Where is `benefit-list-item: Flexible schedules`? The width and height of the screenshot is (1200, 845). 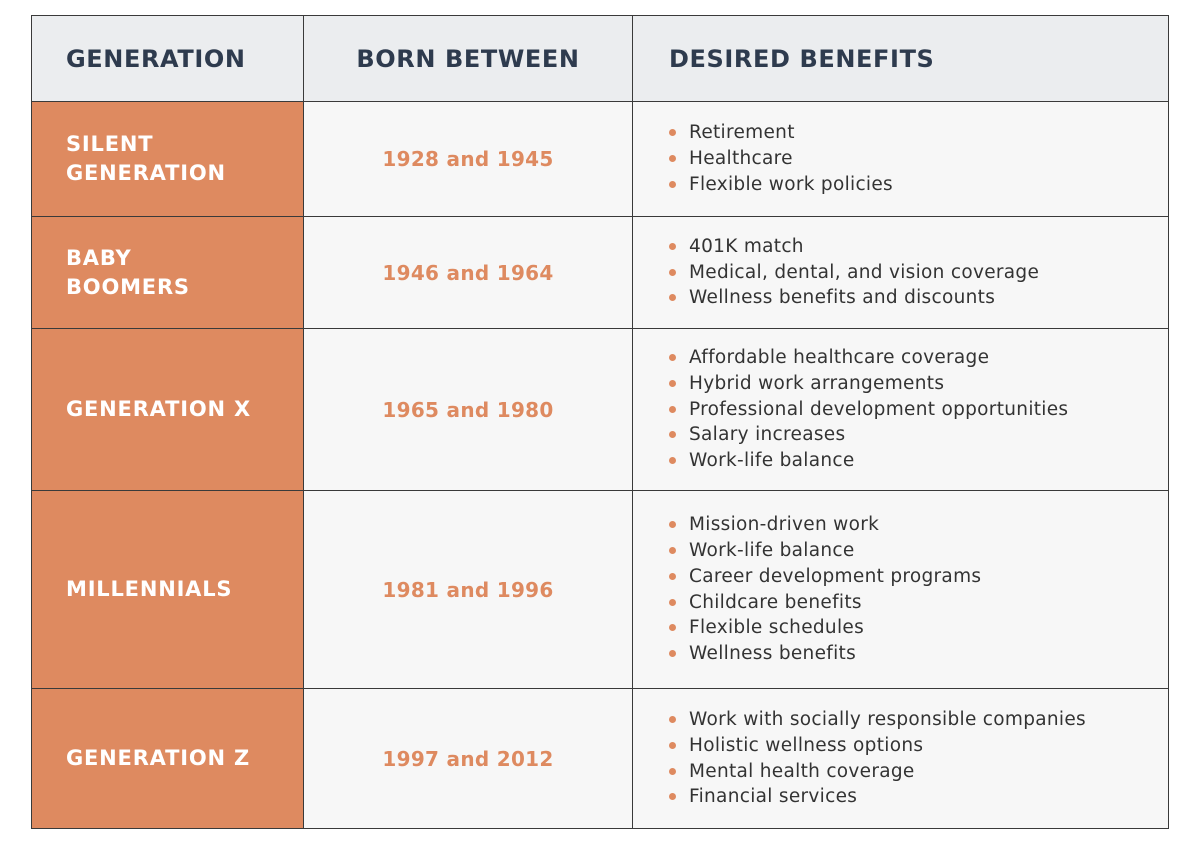
benefit-list-item: Flexible schedules is located at coordinates (825, 628).